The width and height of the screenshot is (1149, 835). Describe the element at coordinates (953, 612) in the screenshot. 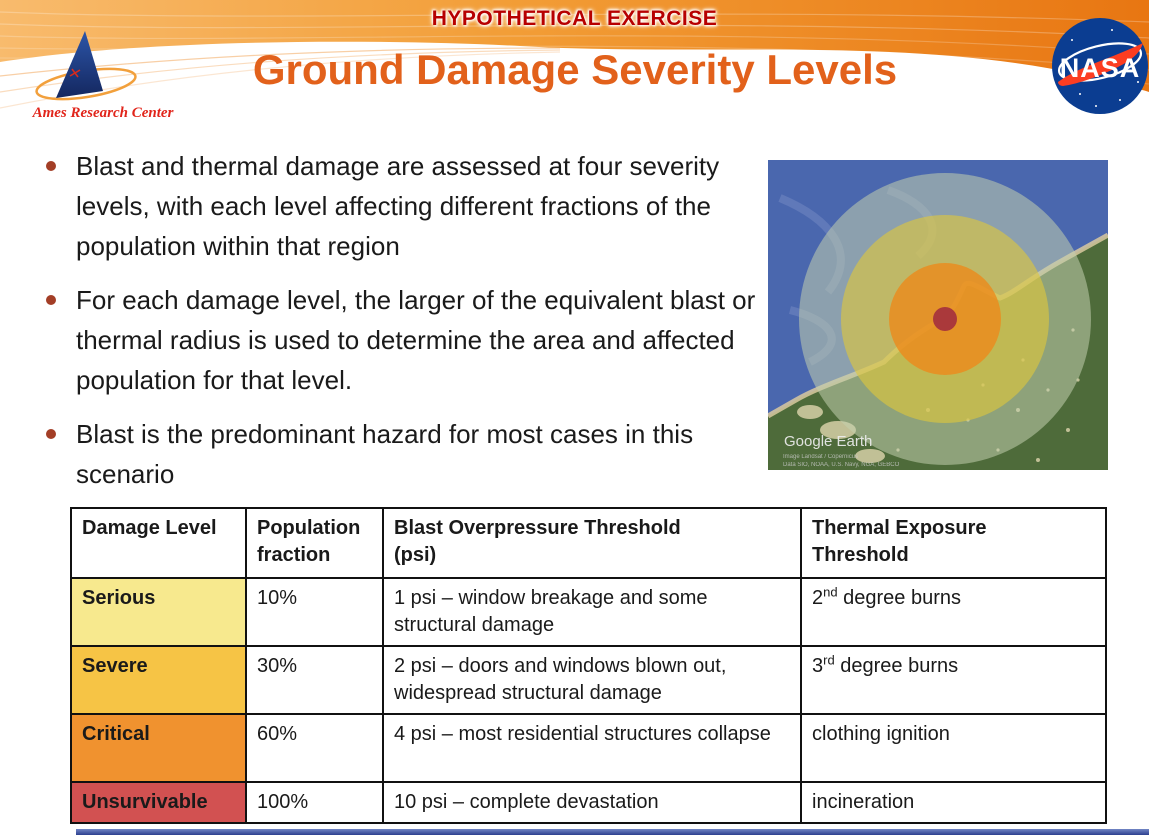

I see `cell-thermal: 2nd degree burns` at that location.